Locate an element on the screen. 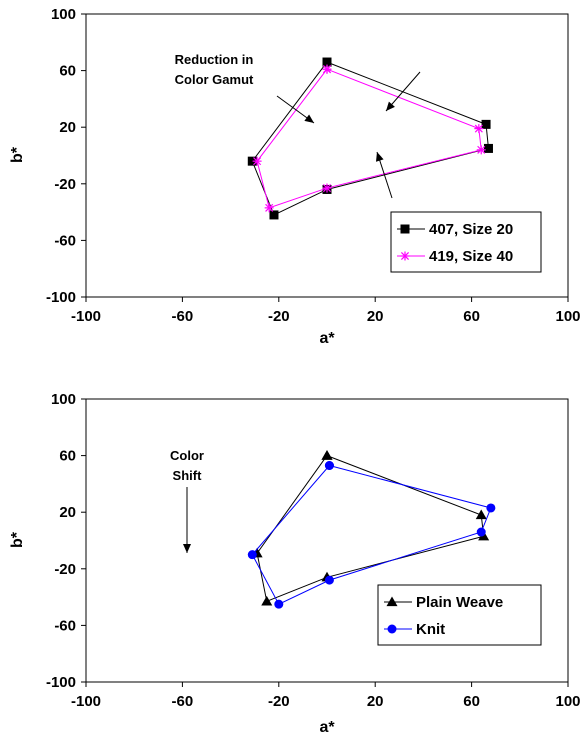  annotation-shift-line1: Color is located at coordinates (187, 455).